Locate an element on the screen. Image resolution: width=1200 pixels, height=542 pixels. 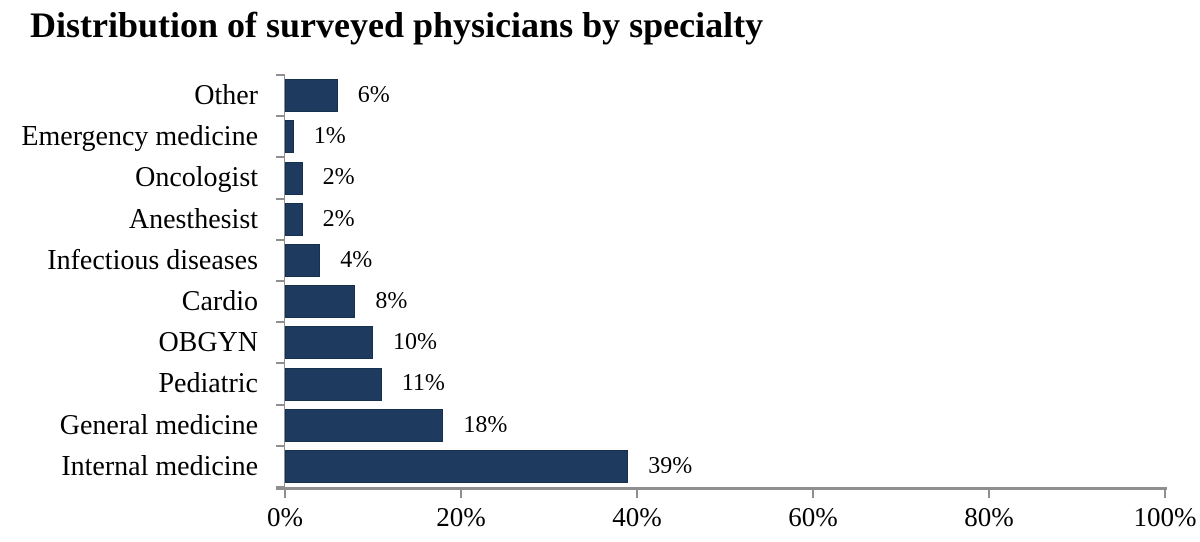
category-label: OBGYN is located at coordinates (208, 343).